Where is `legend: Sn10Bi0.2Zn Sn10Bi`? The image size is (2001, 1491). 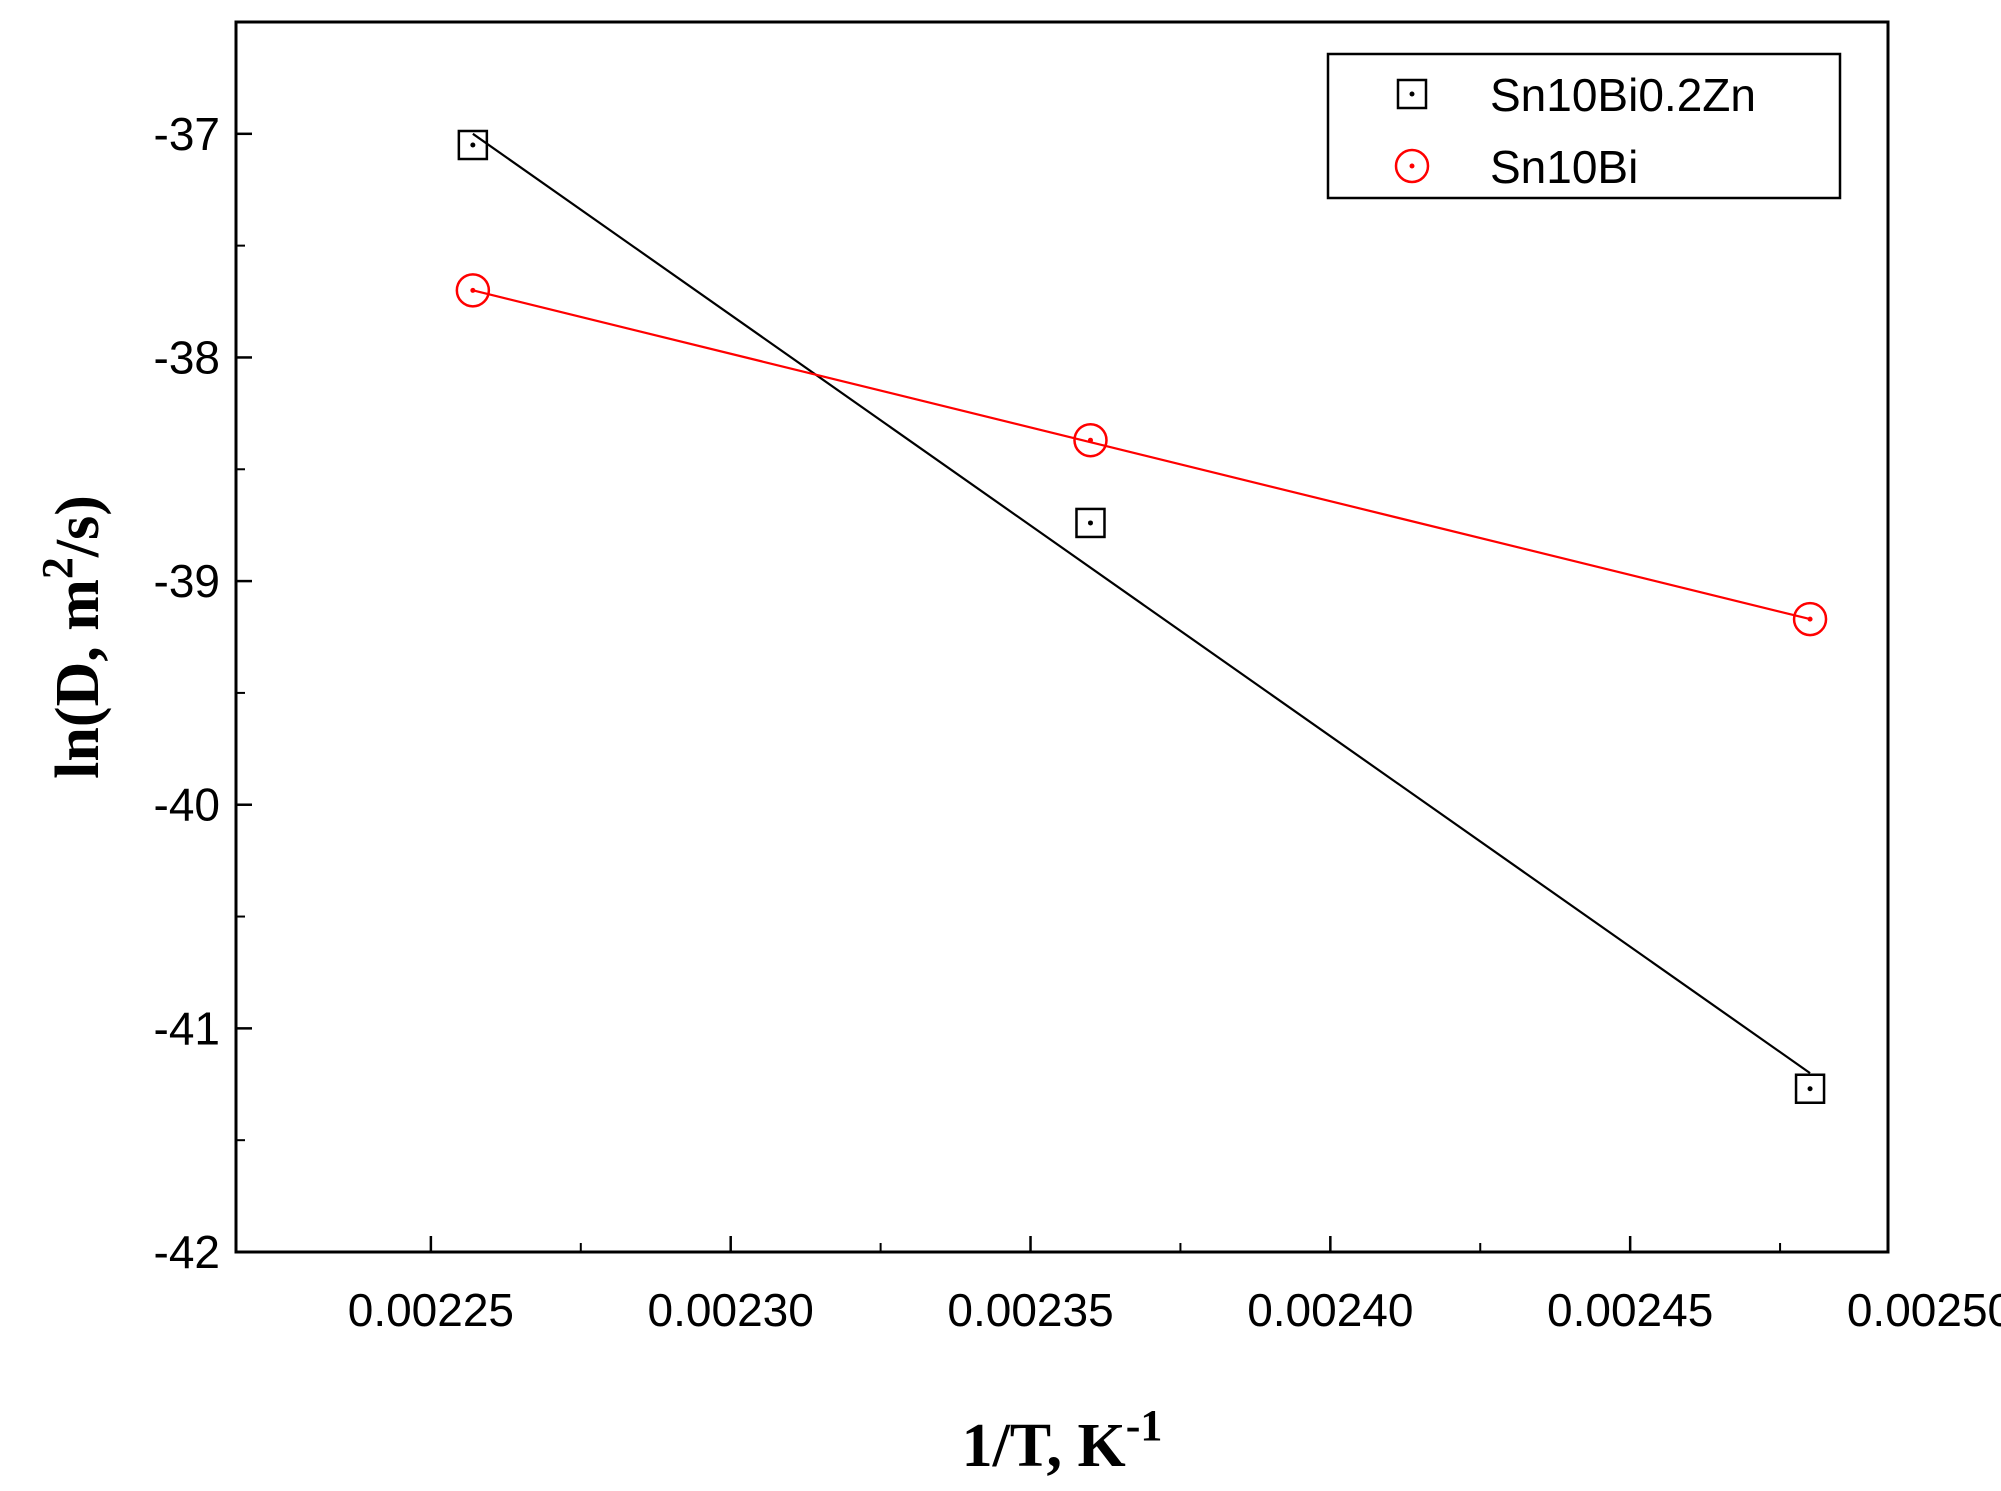
legend: Sn10Bi0.2Zn Sn10Bi is located at coordinates (1584, 126).